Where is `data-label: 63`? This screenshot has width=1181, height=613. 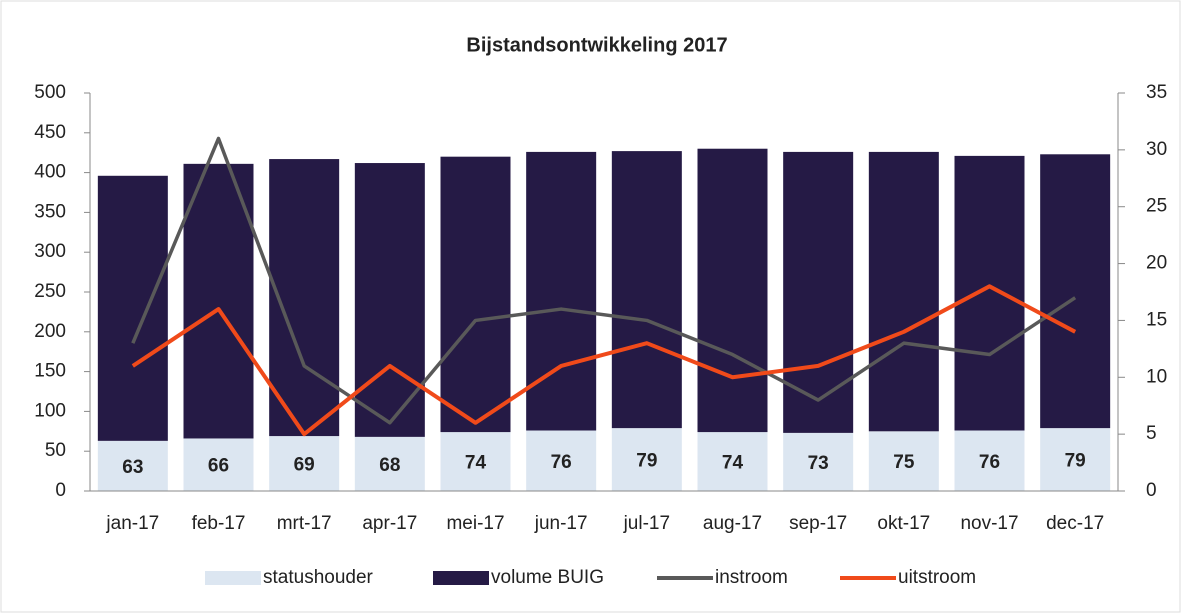 data-label: 63 is located at coordinates (132, 467).